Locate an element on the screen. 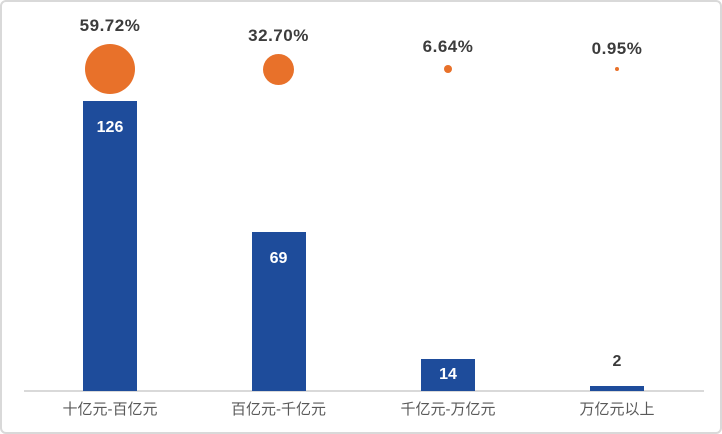 The image size is (722, 434). percent-label: 32.70% is located at coordinates (278, 35).